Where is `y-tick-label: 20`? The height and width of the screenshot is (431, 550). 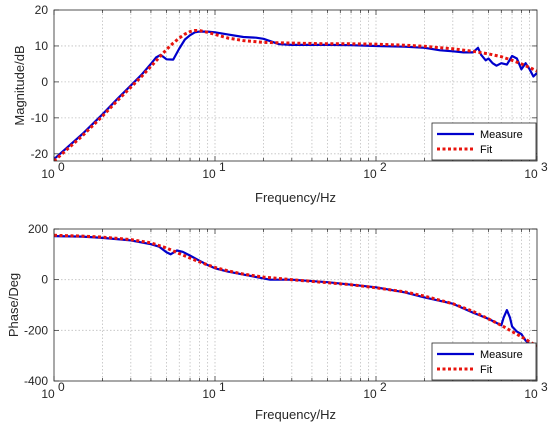 y-tick-label: 20 is located at coordinates (42, 10).